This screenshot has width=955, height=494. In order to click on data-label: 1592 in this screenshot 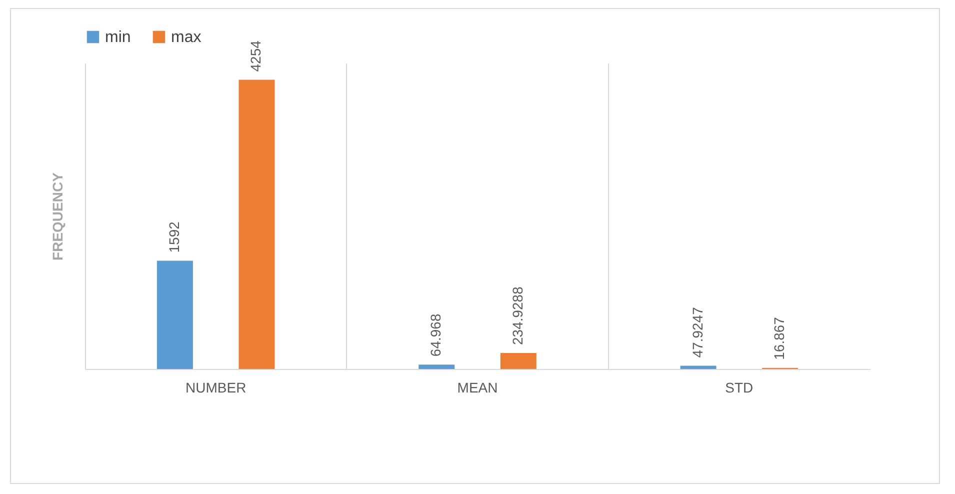, I will do `click(174, 237)`.